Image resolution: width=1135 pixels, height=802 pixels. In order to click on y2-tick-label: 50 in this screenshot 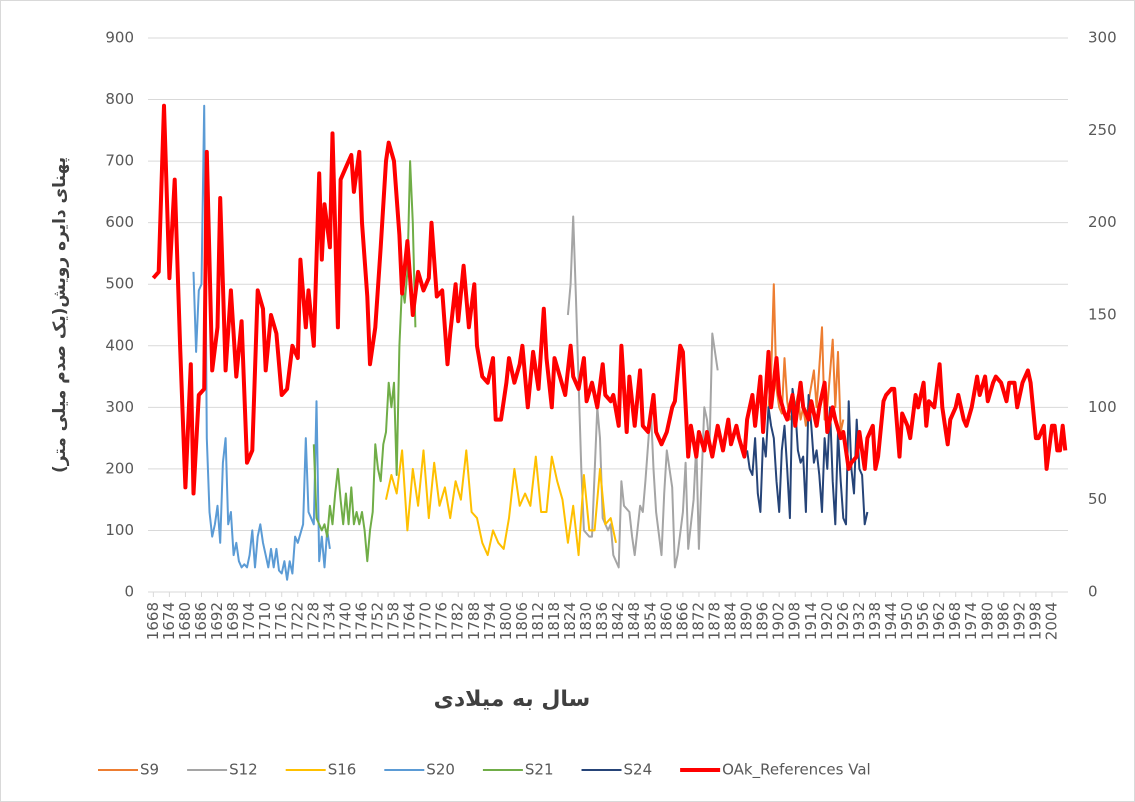, I will do `click(1097, 499)`.